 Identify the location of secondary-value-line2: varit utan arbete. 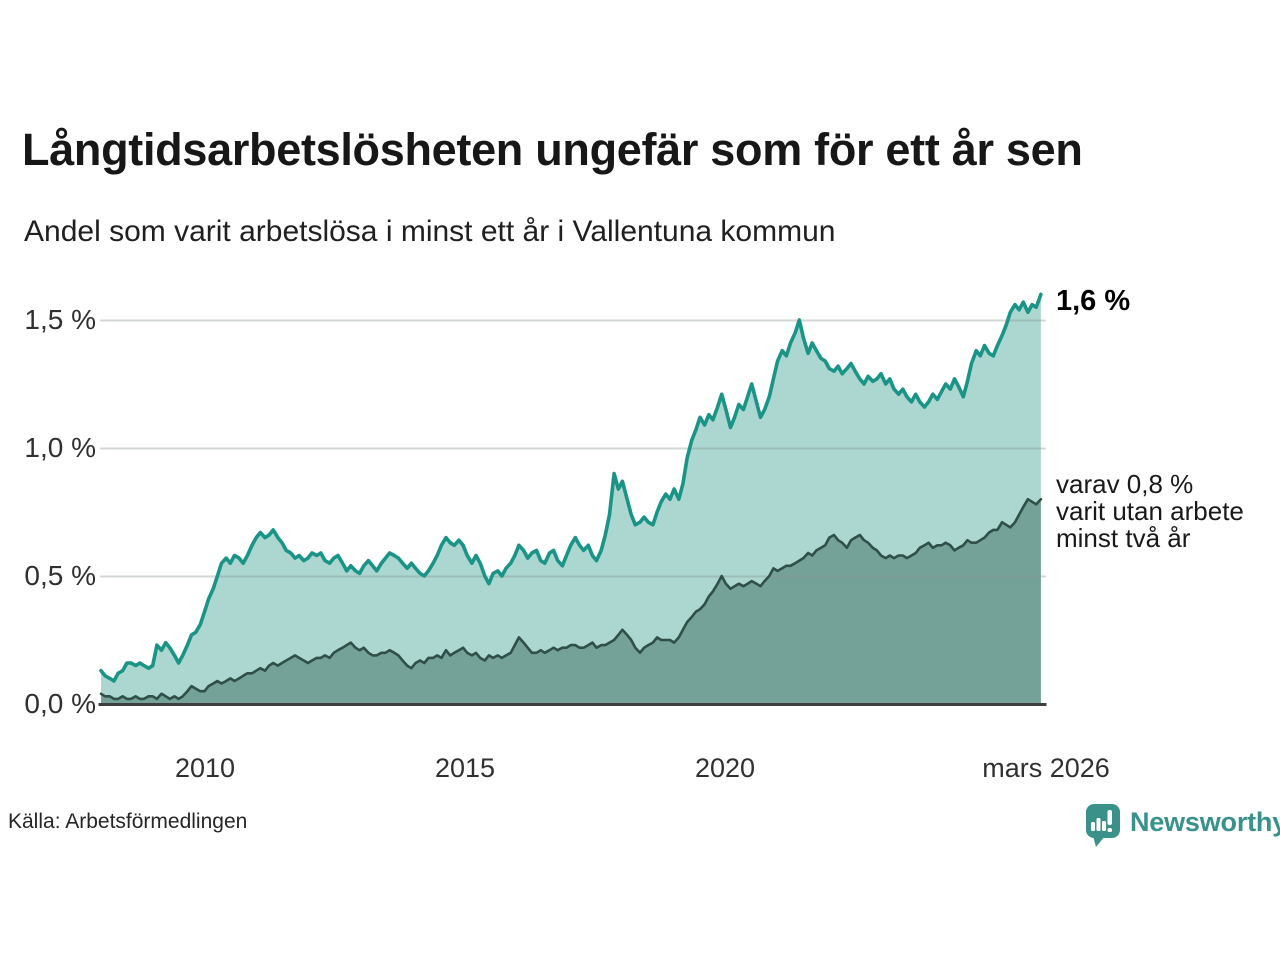
(1150, 511).